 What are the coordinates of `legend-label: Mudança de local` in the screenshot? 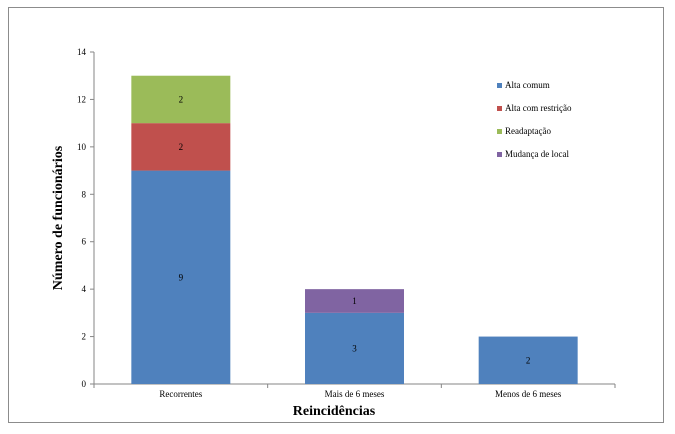 It's located at (537, 154).